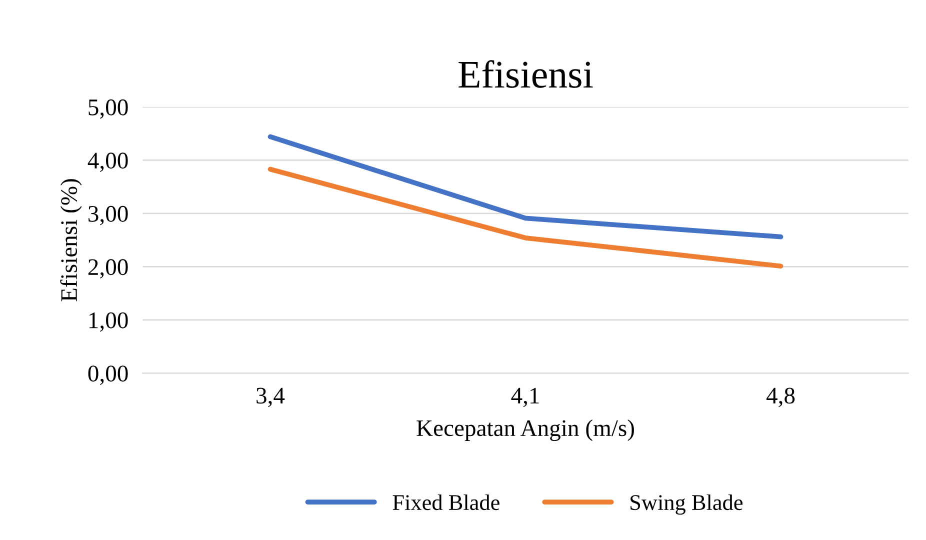 Image resolution: width=926 pixels, height=540 pixels. I want to click on legend-label: Swing Blade, so click(686, 504).